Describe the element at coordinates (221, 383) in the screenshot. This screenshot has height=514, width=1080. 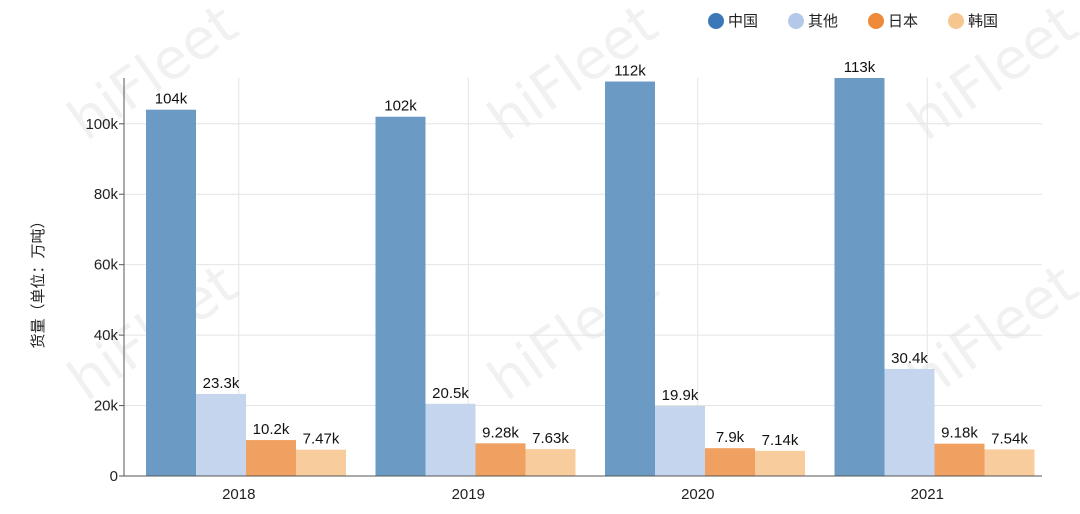
I see `data-label: 23.3k` at that location.